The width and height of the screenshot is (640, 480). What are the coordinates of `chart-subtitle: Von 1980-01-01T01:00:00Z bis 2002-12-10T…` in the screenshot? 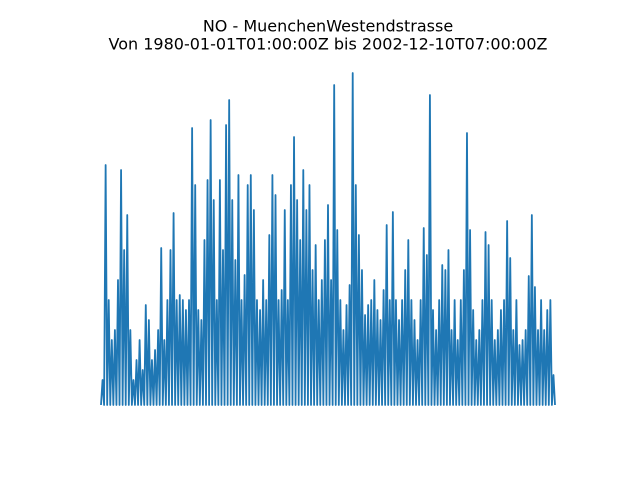 It's located at (328, 44).